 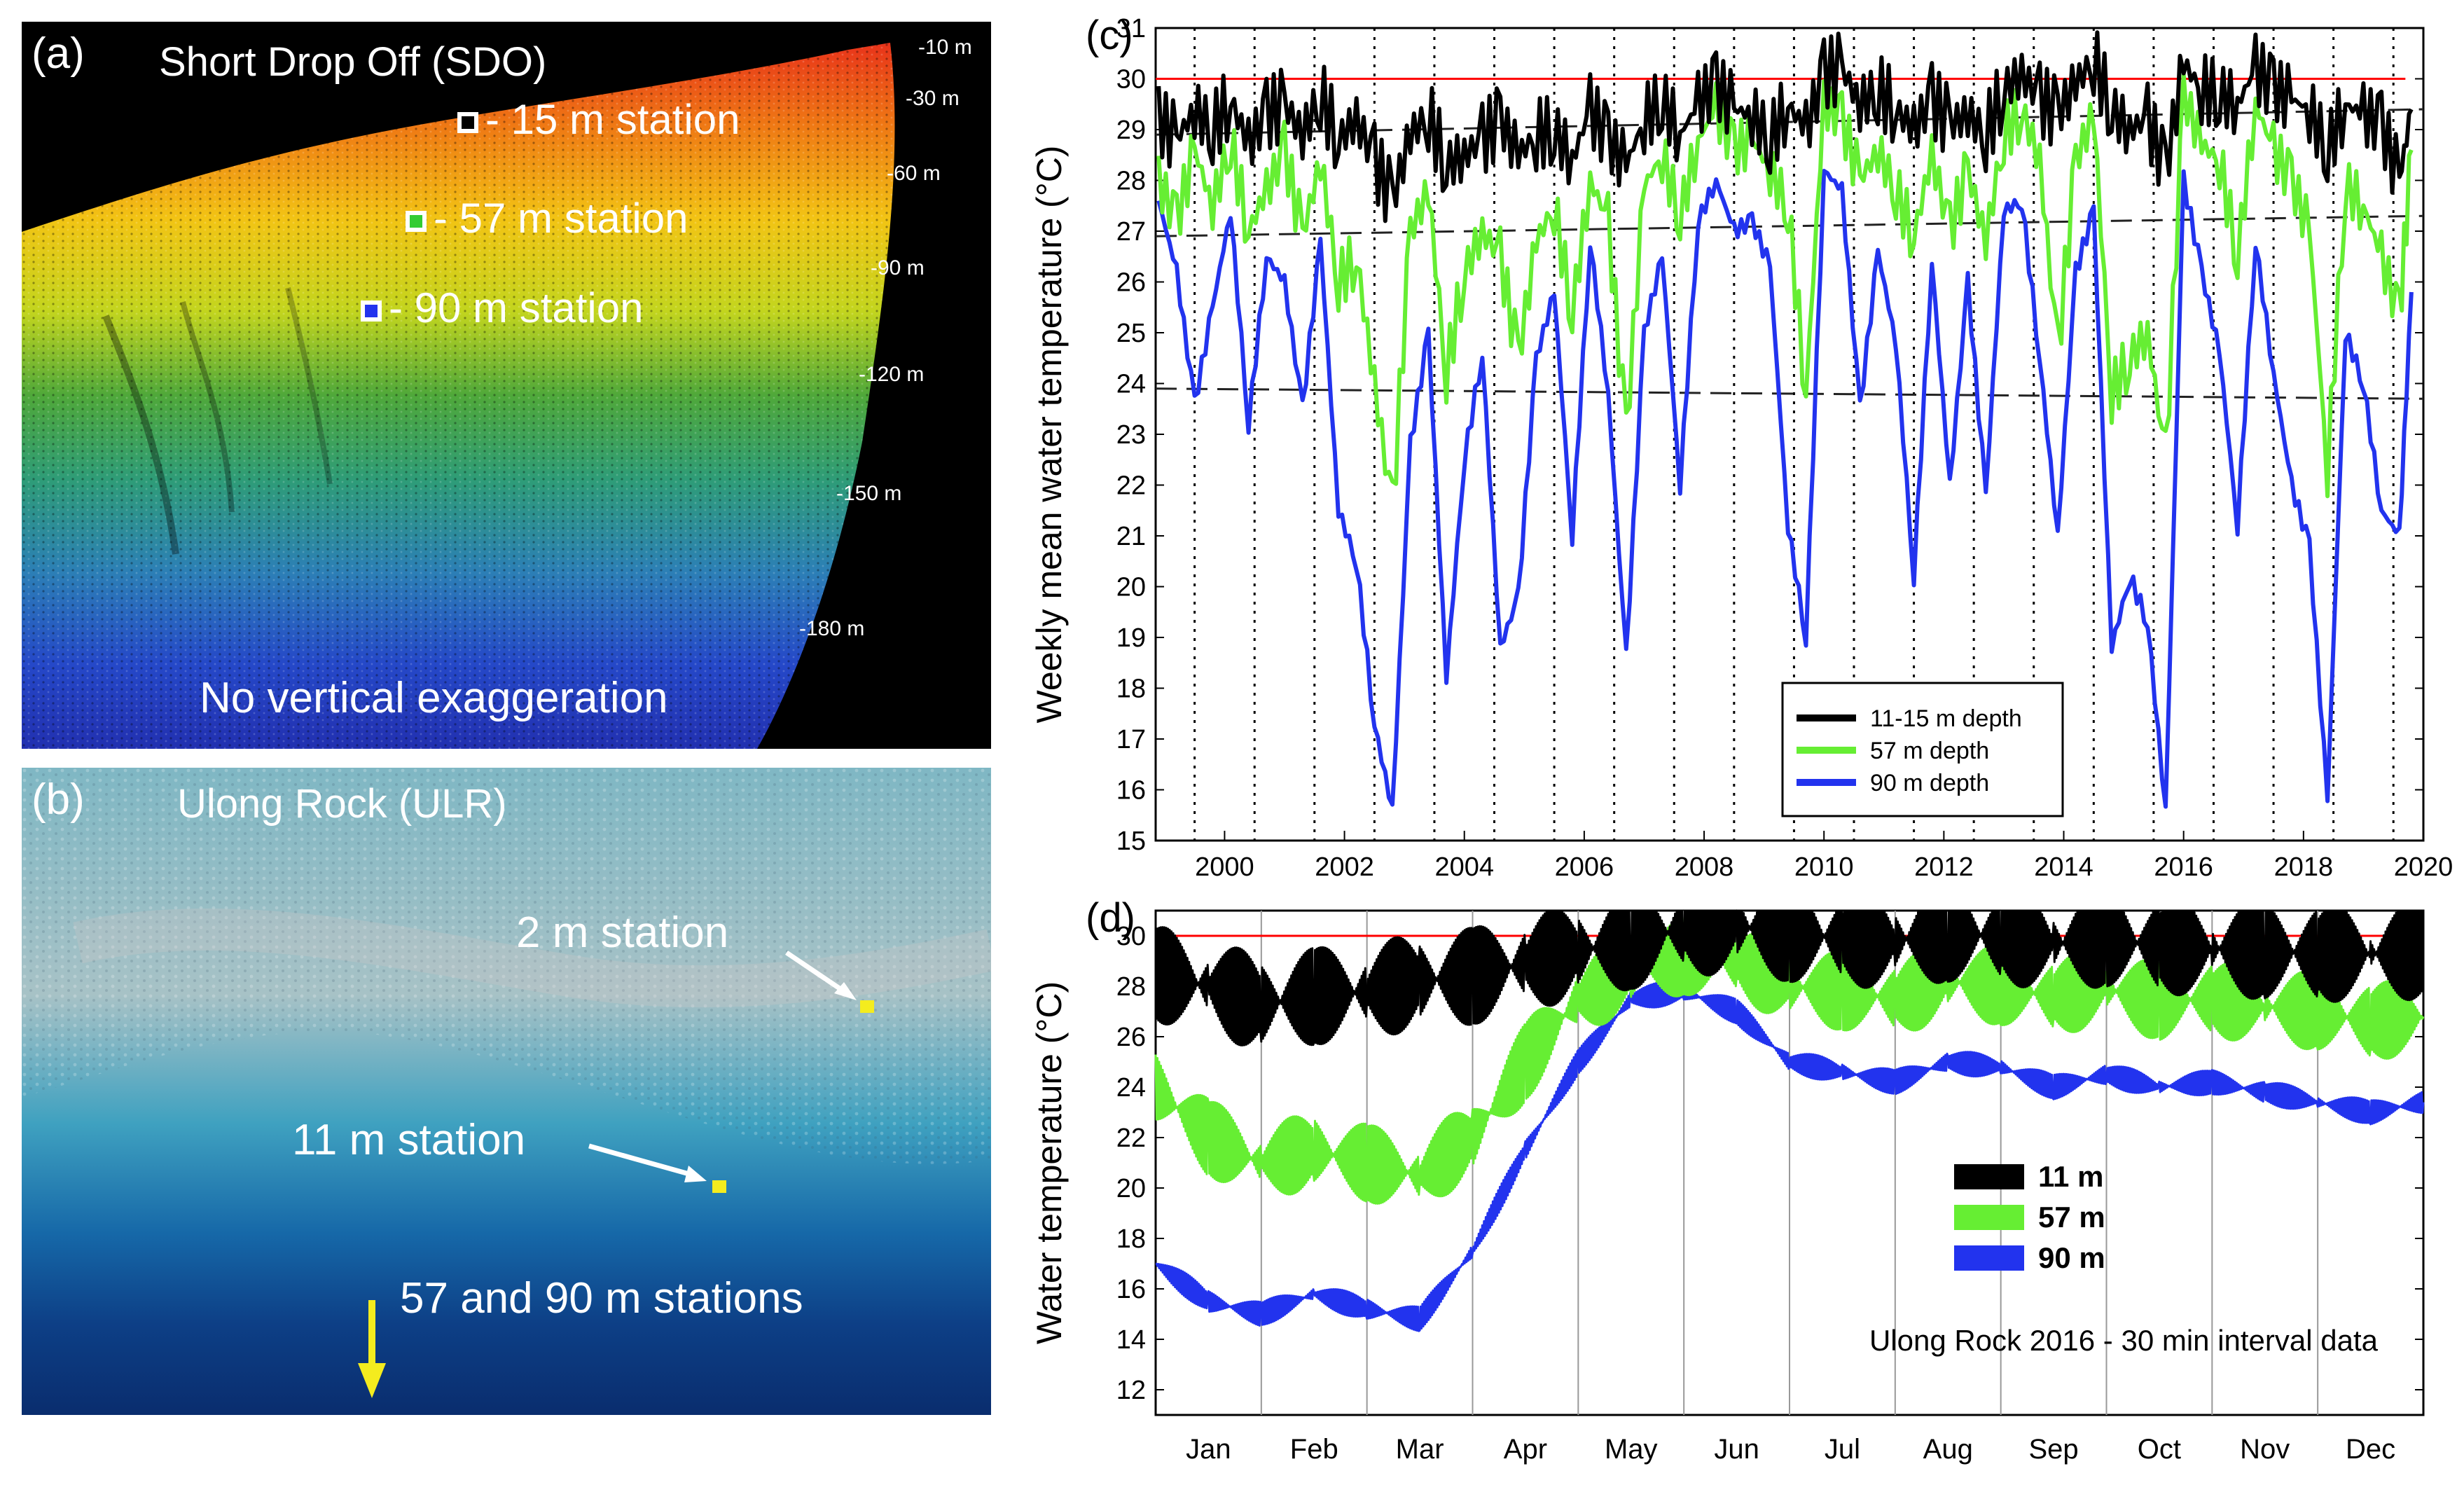 I want to click on series-line-90-m, so click(x=1790, y=1156).